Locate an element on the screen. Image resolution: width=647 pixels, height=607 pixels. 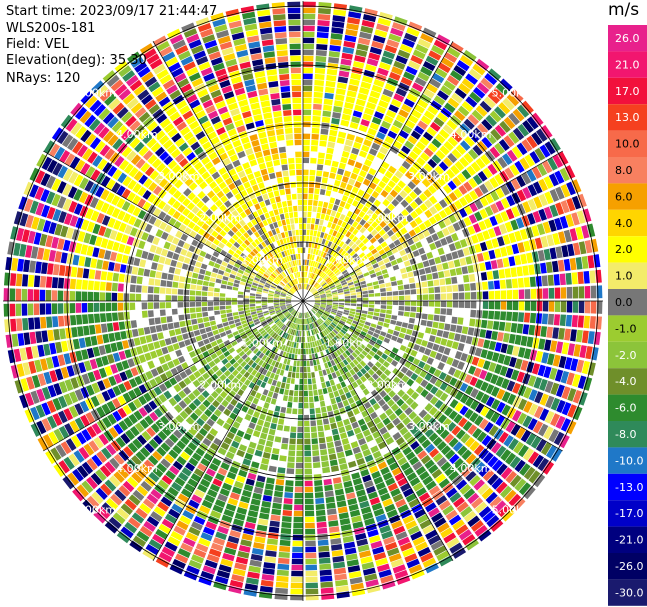
colorbar-label: 2.0 is located at coordinates (624, 249).